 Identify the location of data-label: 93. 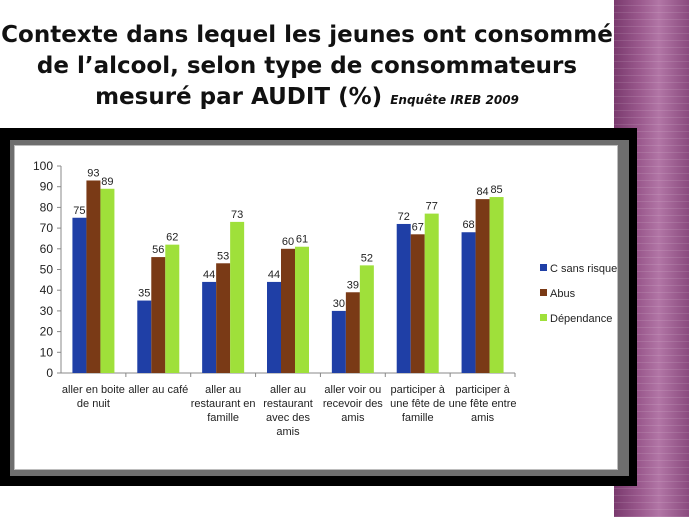
(93, 173).